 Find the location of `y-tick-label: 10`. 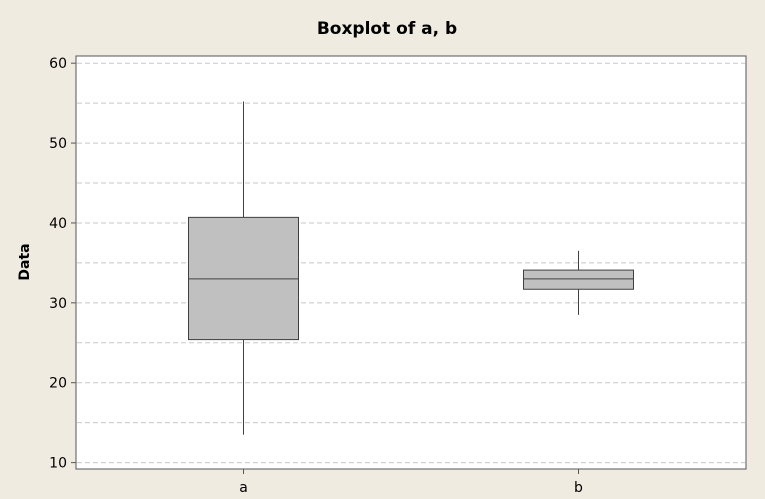

y-tick-label: 10 is located at coordinates (58, 464).